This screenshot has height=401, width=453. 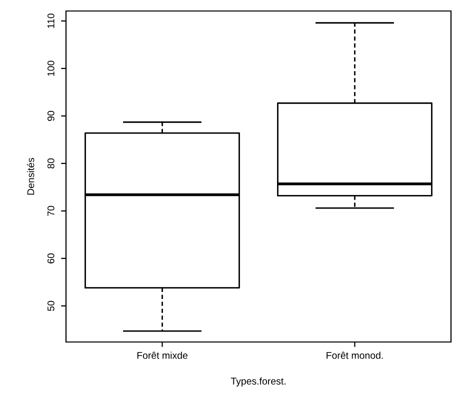 What do you see at coordinates (258, 382) in the screenshot?
I see `x-axis-title: Types.forest.` at bounding box center [258, 382].